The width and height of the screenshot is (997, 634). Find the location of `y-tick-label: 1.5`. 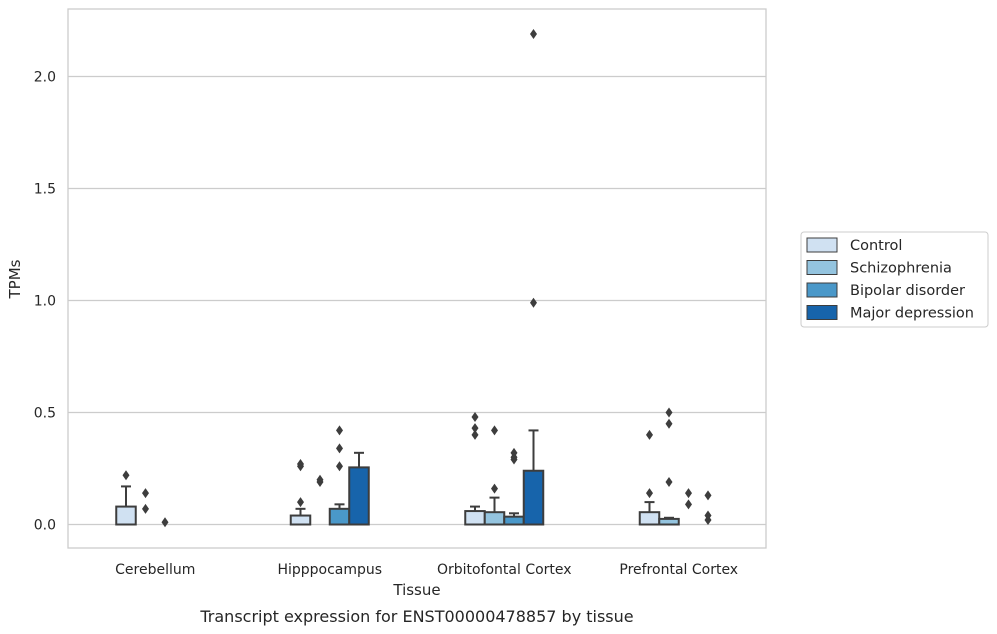

y-tick-label: 1.5 is located at coordinates (45, 190).